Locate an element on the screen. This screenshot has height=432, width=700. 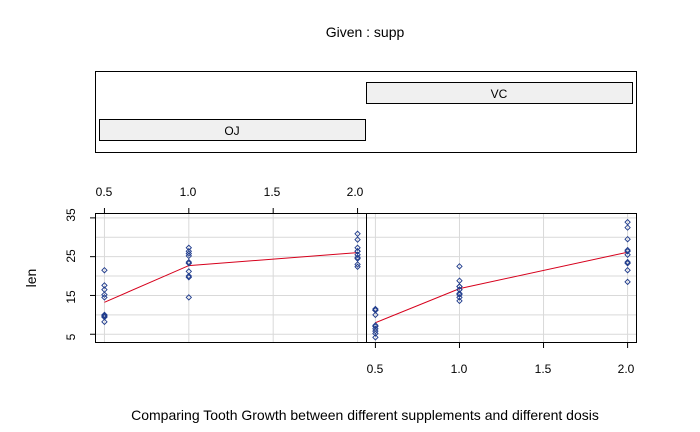
y-tick-label: 25 is located at coordinates (71, 256).